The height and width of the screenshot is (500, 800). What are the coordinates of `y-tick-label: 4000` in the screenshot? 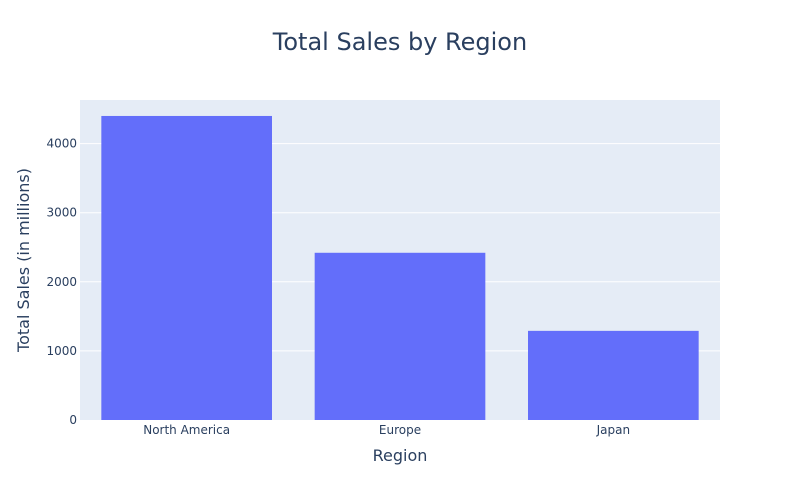 It's located at (61, 144).